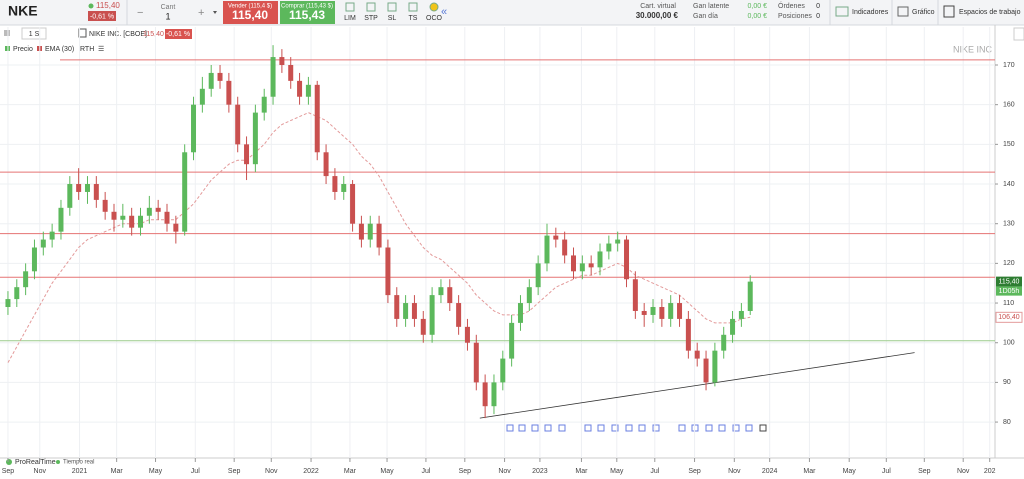 This screenshot has width=1024, height=479. Describe the element at coordinates (1009, 317) in the screenshot. I see `ema-tag` at that location.